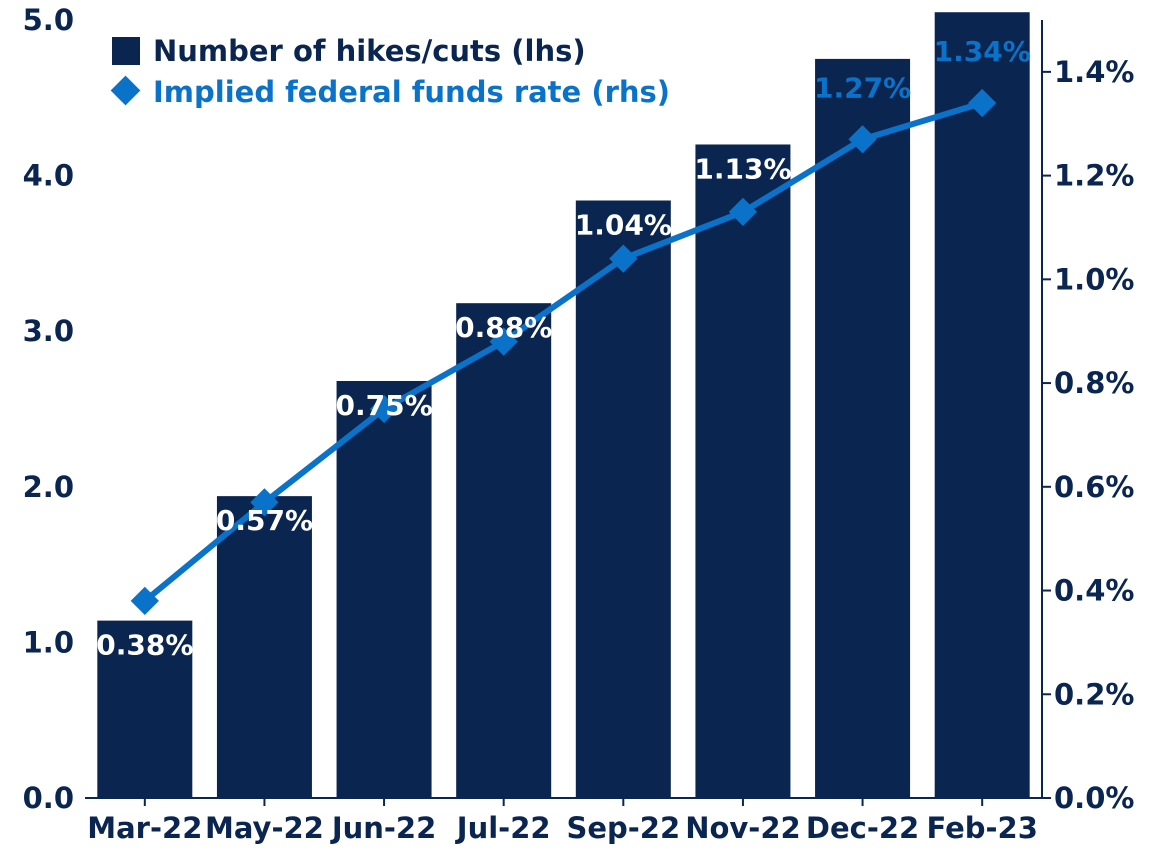  Describe the element at coordinates (1094, 176) in the screenshot. I see `right-tick-label: 1.2%` at that location.